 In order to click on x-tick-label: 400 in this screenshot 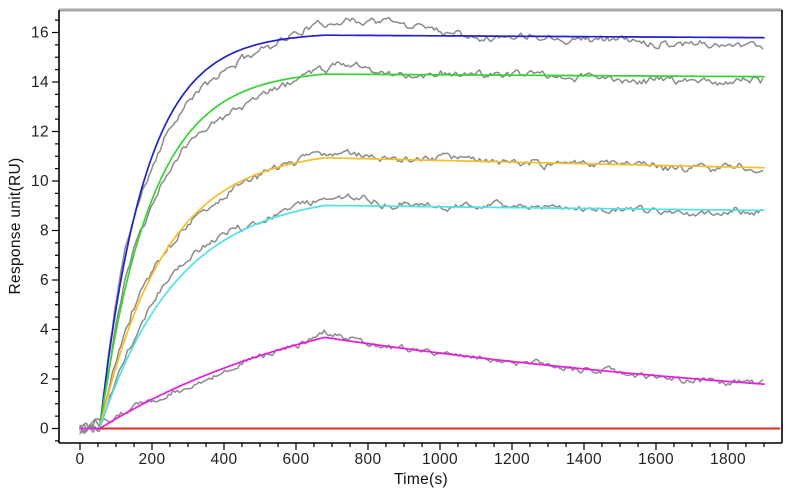, I will do `click(223, 459)`.